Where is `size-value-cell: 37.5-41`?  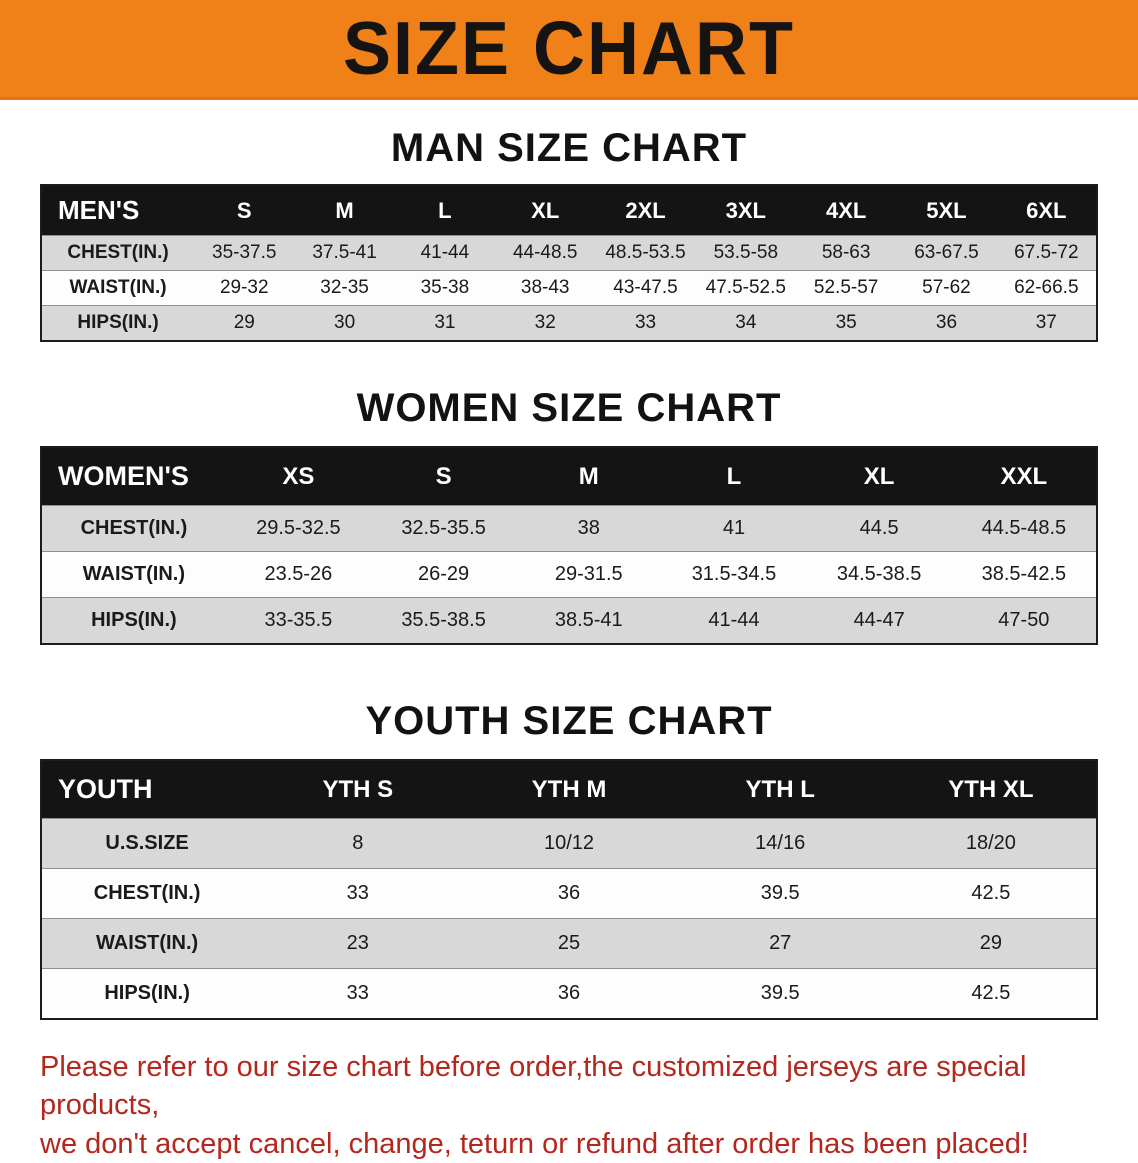 size-value-cell: 37.5-41 is located at coordinates (344, 253).